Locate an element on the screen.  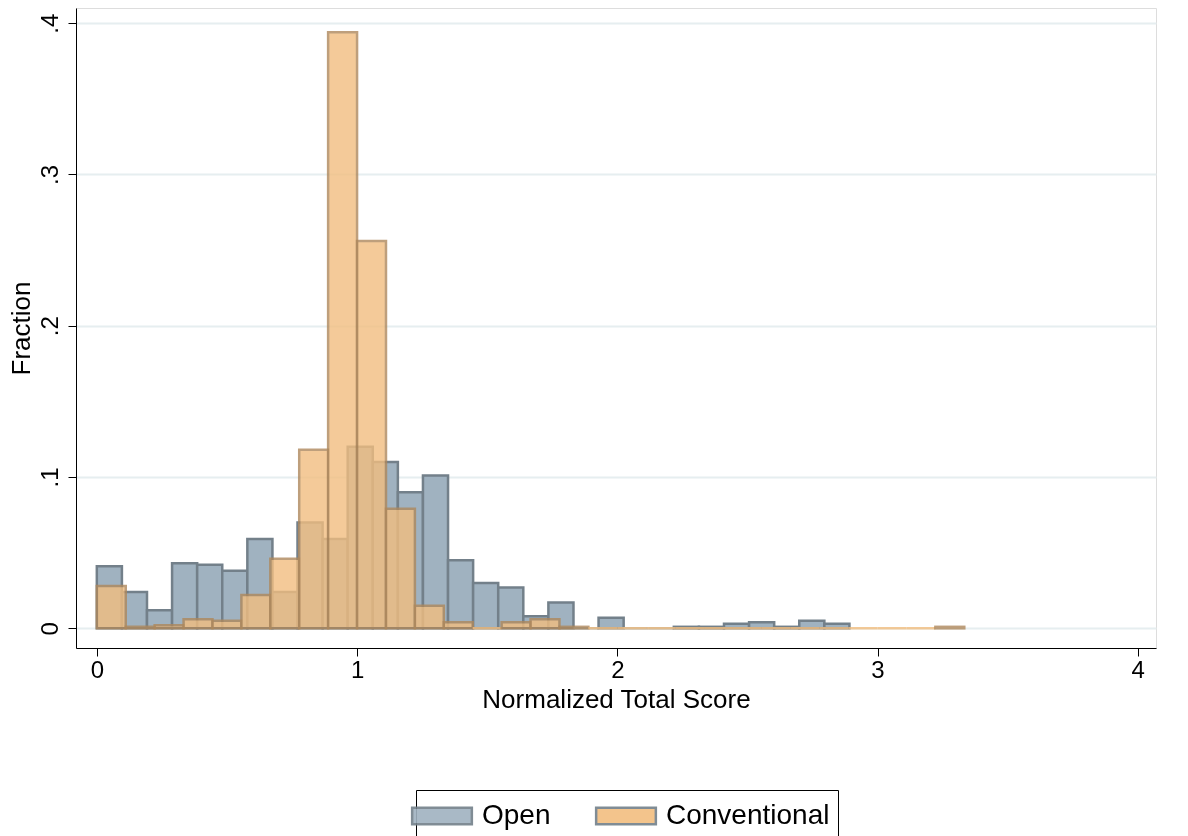
legend-label: Conventional is located at coordinates (748, 814).